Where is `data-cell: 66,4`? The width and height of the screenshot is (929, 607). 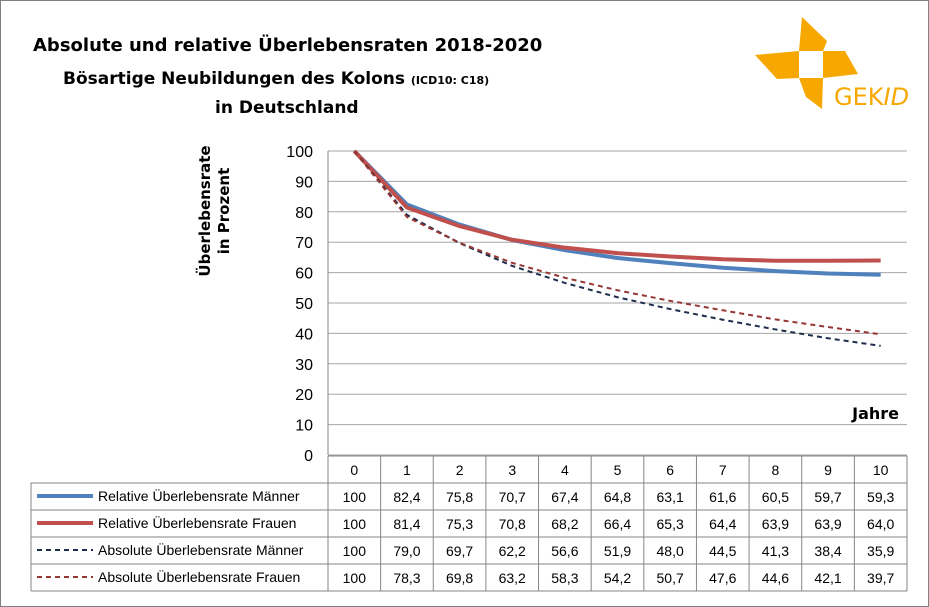 data-cell: 66,4 is located at coordinates (617, 524).